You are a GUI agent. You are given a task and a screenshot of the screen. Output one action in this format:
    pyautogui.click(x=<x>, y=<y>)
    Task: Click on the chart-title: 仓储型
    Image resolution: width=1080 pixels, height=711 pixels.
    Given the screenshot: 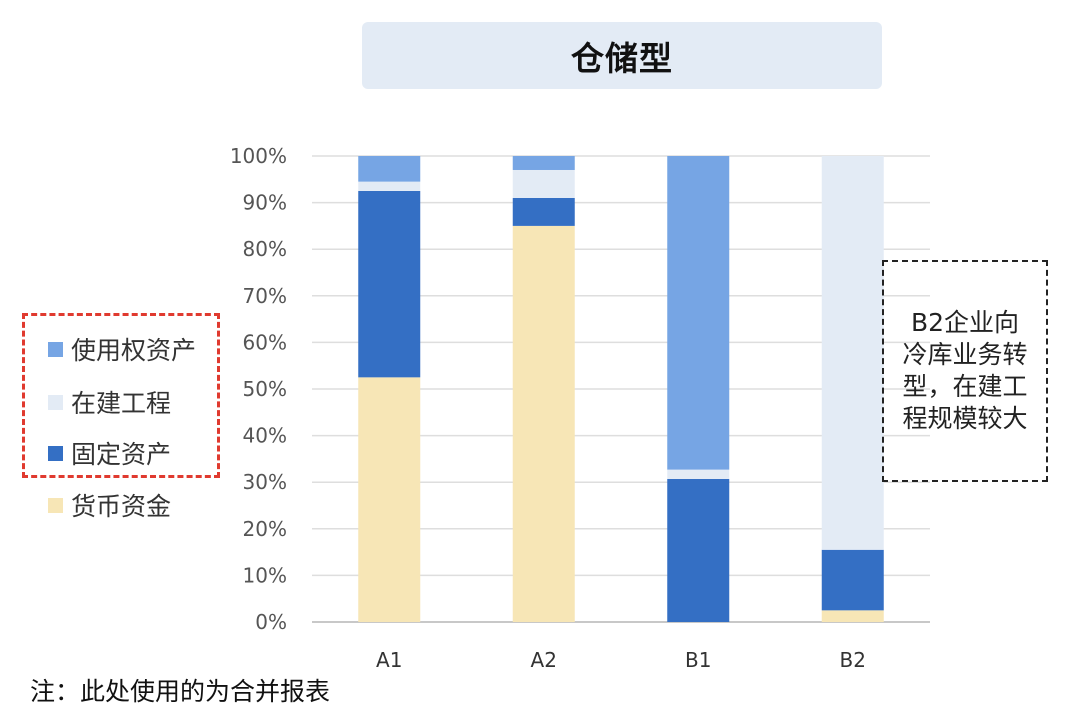 What is the action you would take?
    pyautogui.click(x=622, y=58)
    